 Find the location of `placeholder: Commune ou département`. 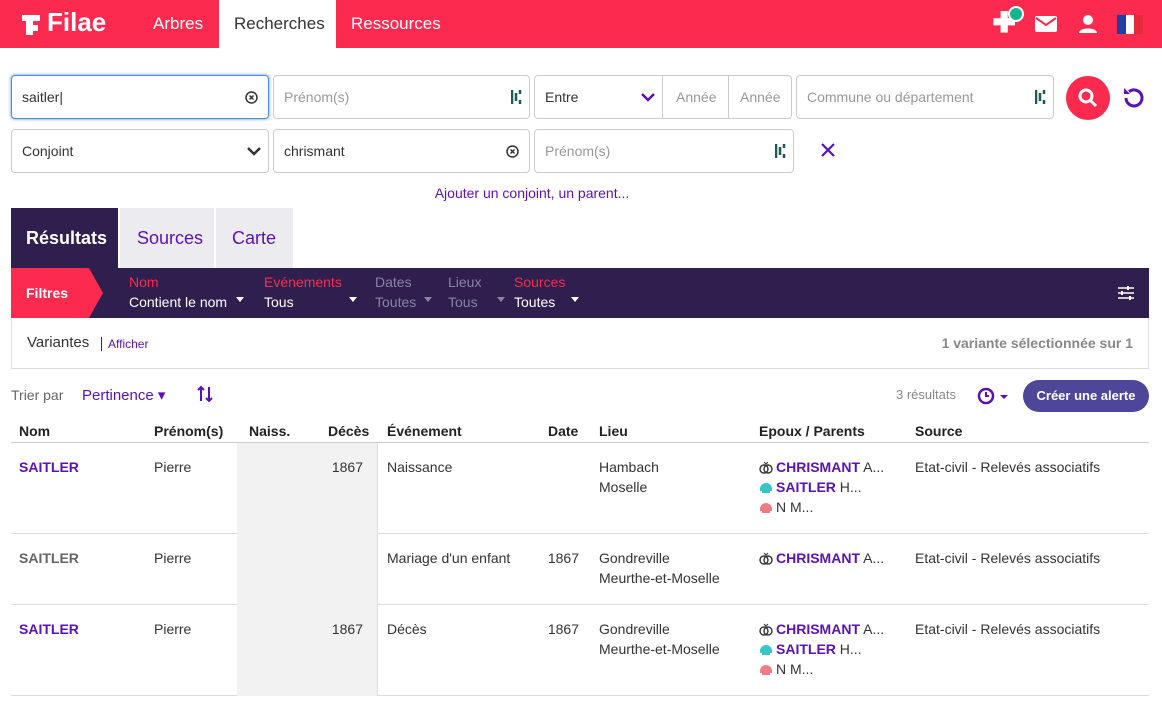

placeholder: Commune ou département is located at coordinates (890, 97).